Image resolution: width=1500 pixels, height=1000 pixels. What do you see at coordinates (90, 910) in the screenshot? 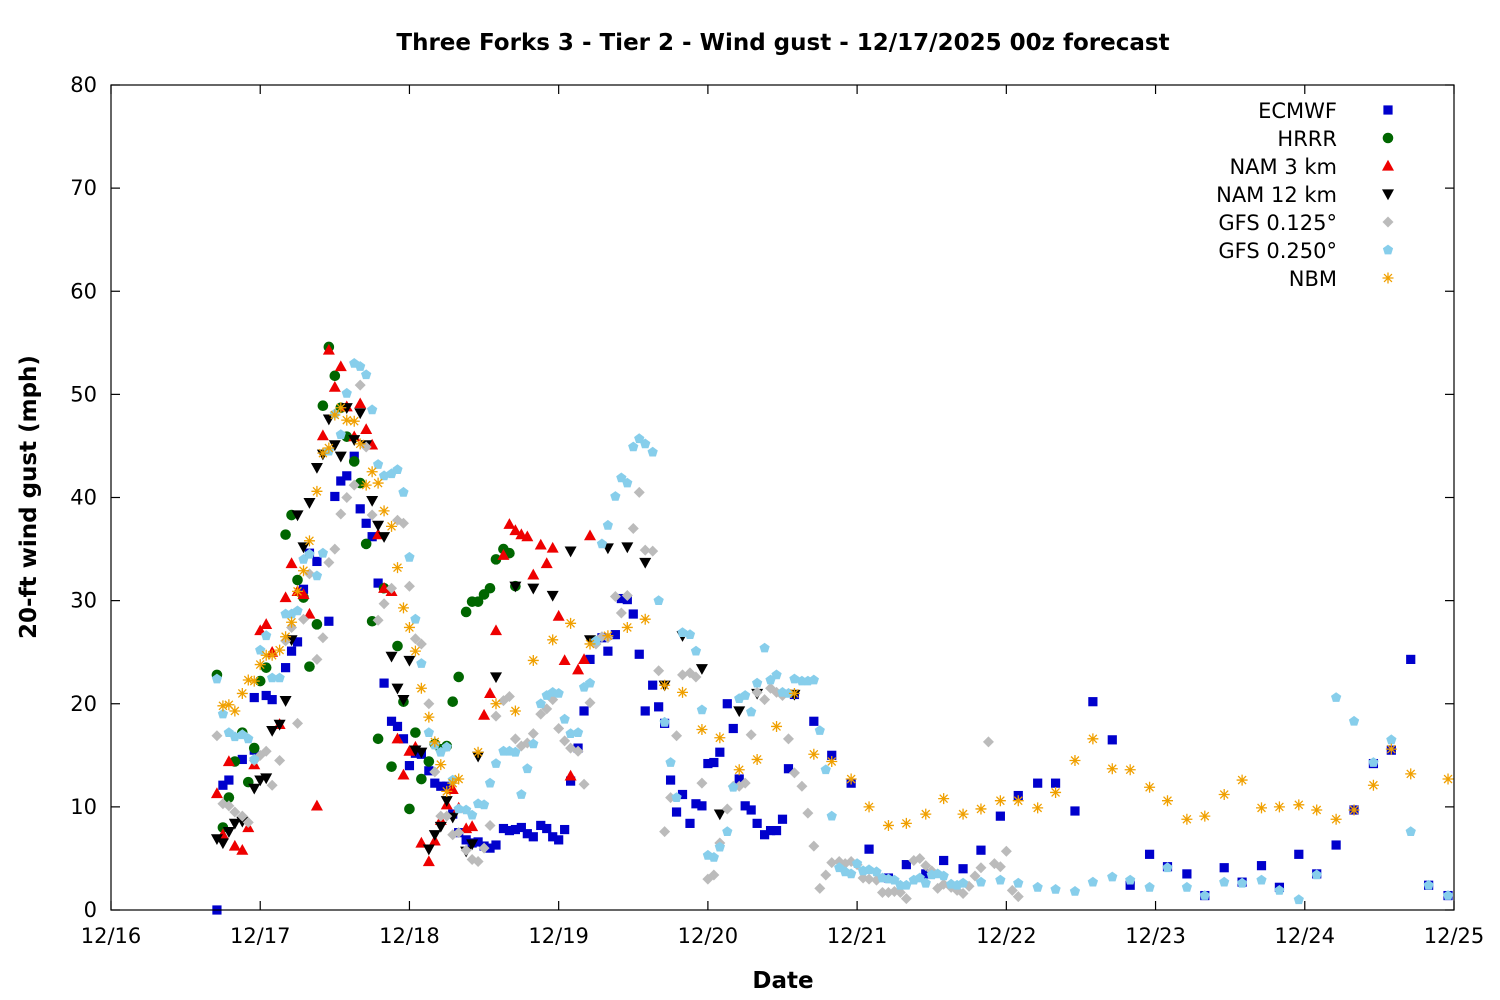
I see `y-tick-label: 0` at bounding box center [90, 910].